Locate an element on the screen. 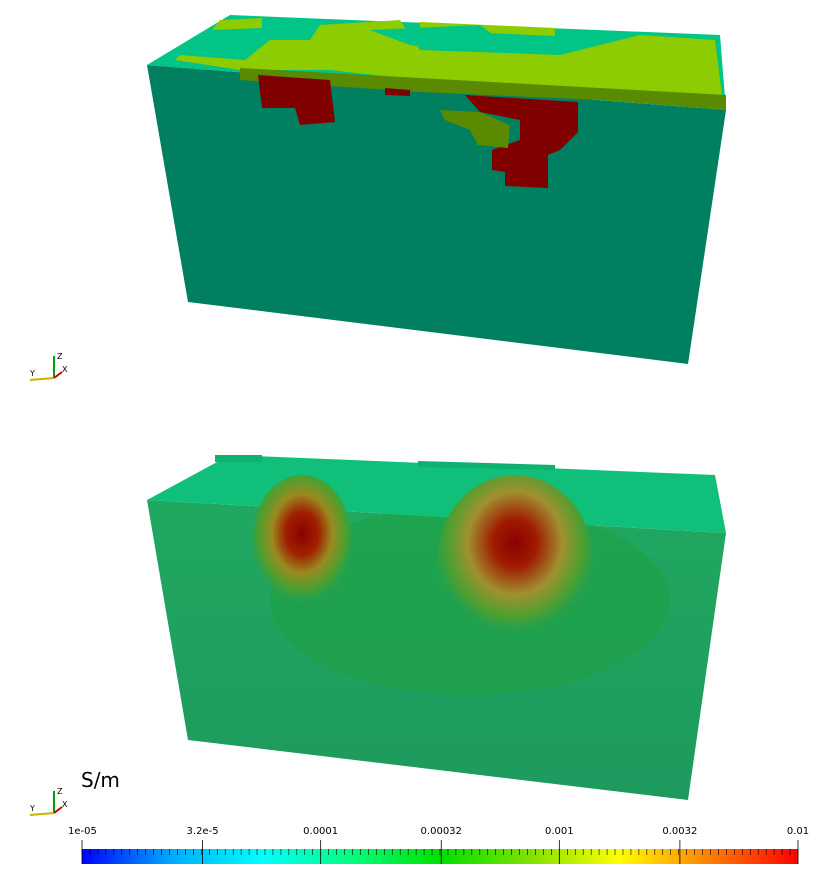  orientation-triad-top: Z Y X is located at coordinates (49, 368).